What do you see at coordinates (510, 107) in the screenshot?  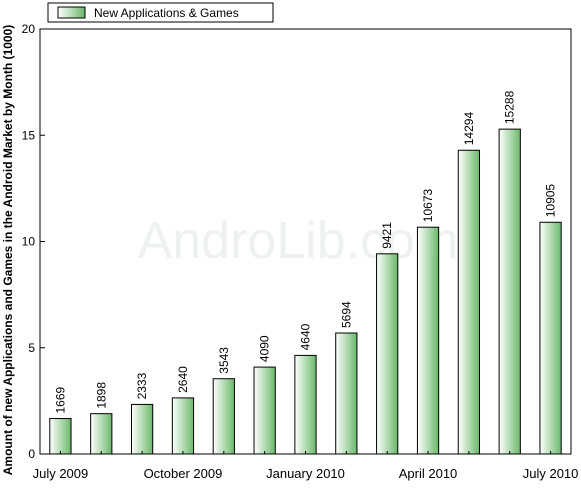 I see `data-label: 15288` at bounding box center [510, 107].